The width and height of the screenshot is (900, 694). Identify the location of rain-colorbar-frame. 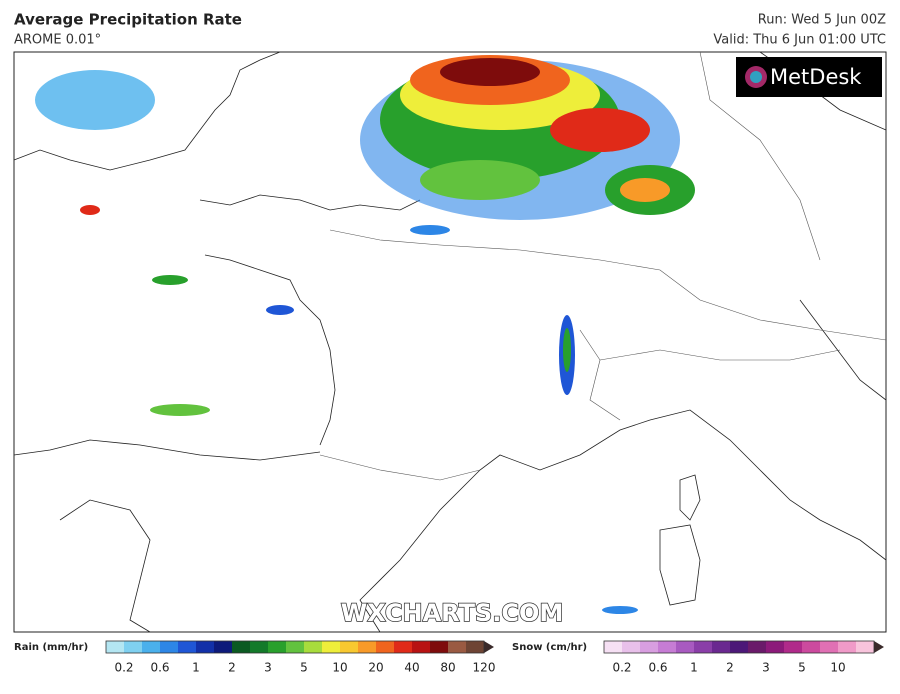
(295, 647).